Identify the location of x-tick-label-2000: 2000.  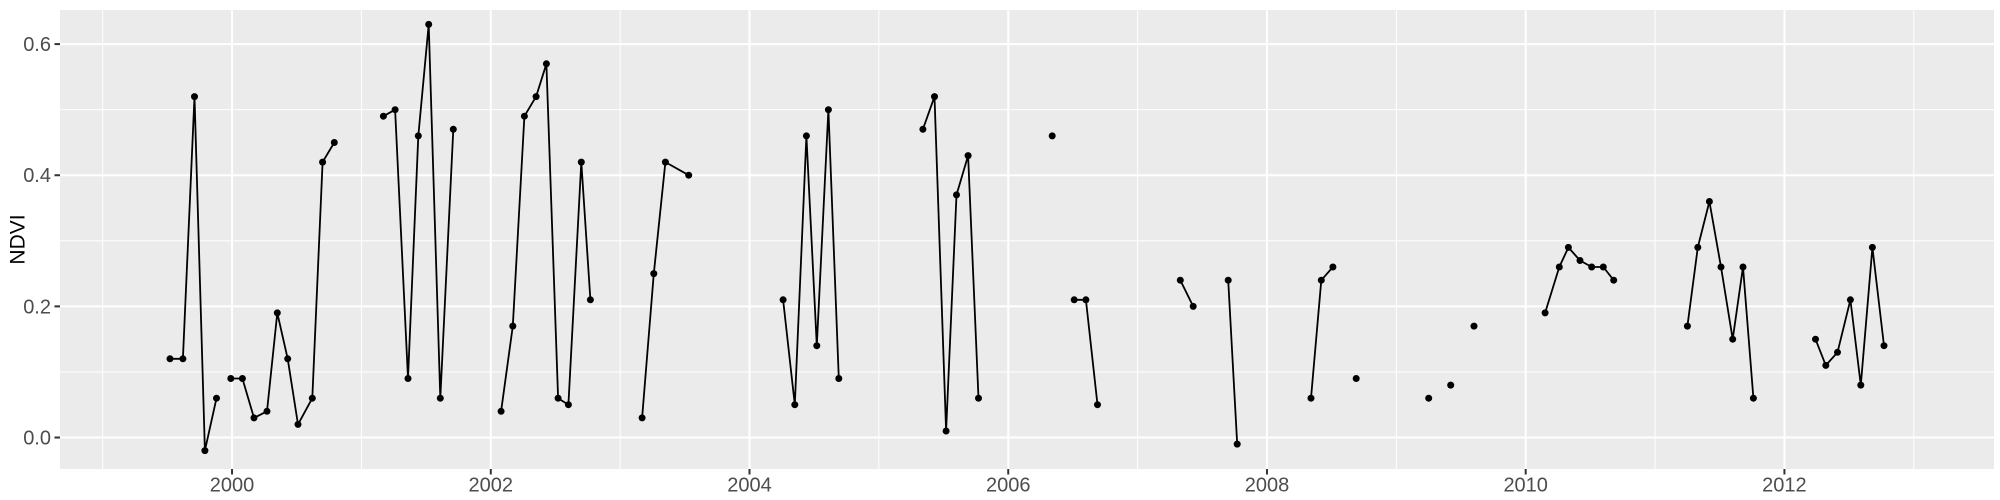
(232, 486).